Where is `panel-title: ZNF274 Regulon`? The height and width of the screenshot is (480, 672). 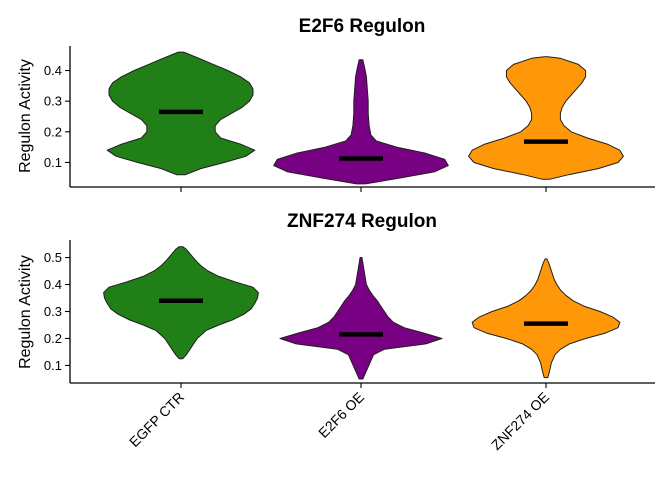 panel-title: ZNF274 Regulon is located at coordinates (362, 221).